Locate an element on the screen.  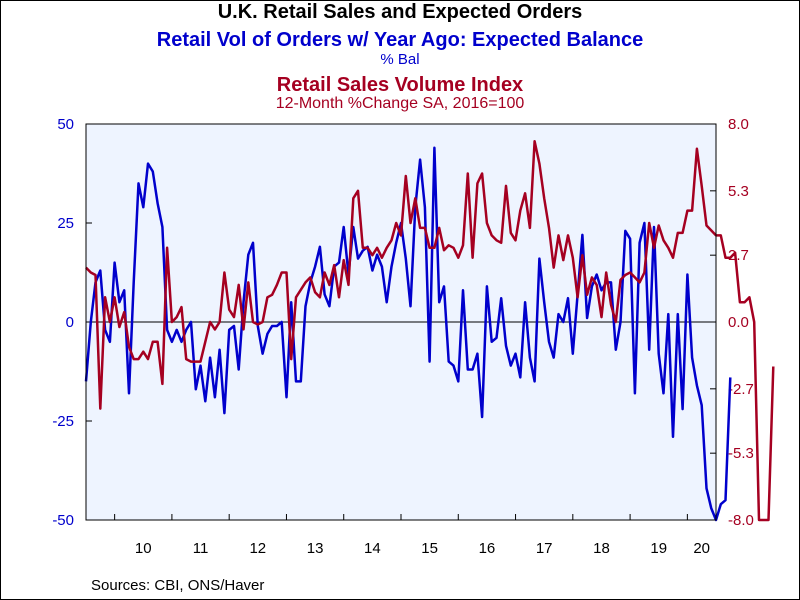
right-series-title: Retail Sales Volume Index is located at coordinates (400, 85).